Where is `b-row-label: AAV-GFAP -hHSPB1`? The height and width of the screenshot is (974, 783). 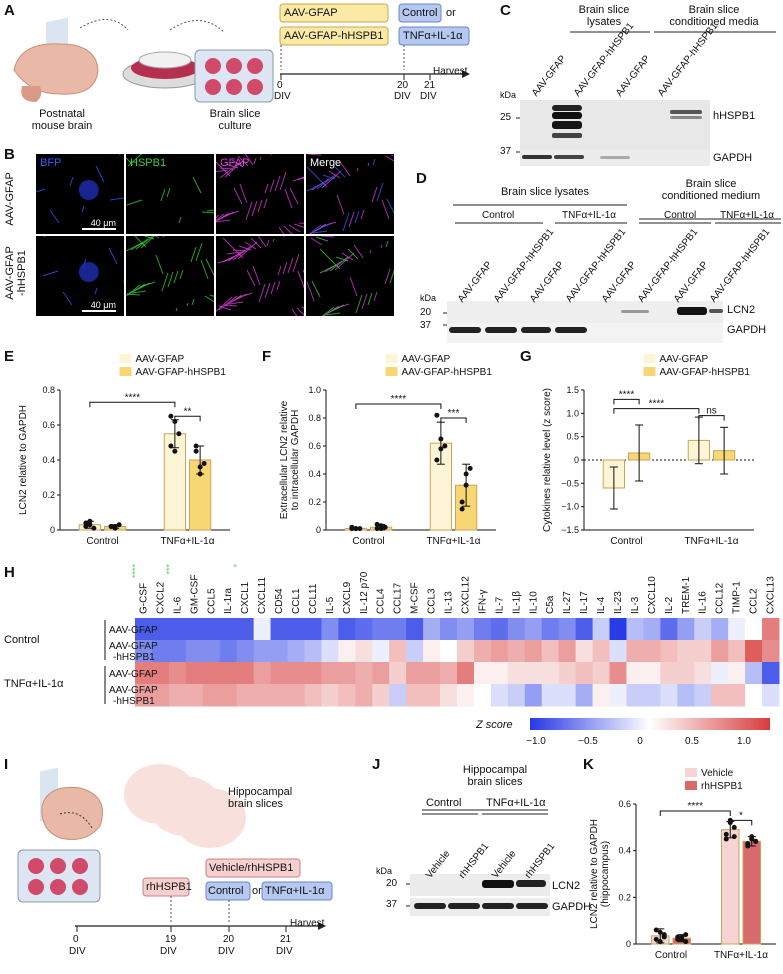 b-row-label: AAV-GFAP -hHSPB1 is located at coordinates (16, 273).